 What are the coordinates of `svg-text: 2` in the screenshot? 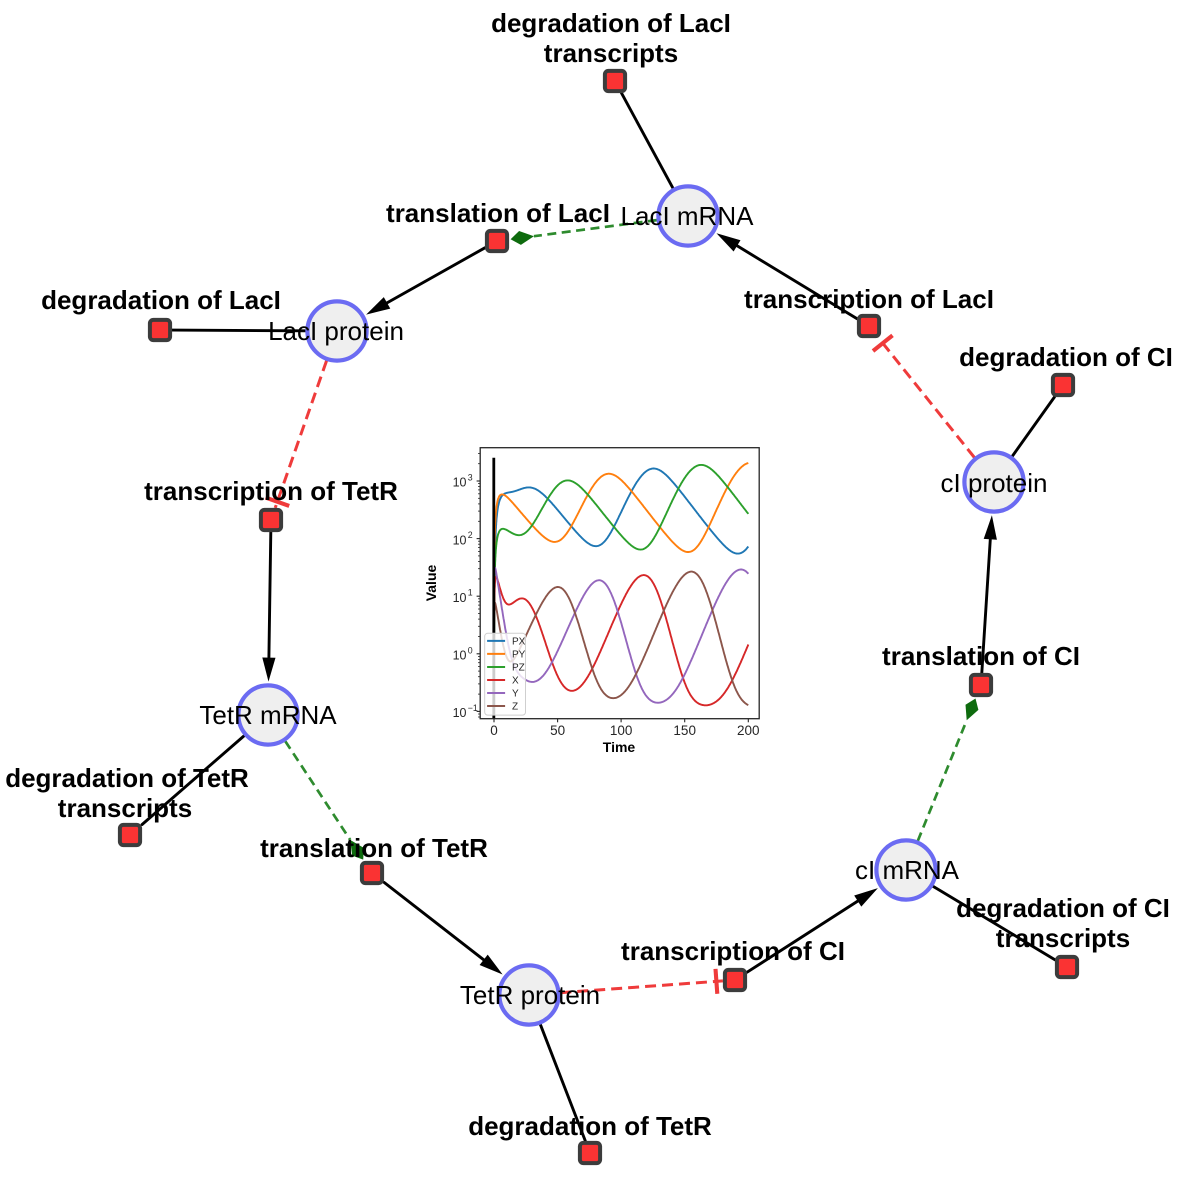 It's located at (470, 535).